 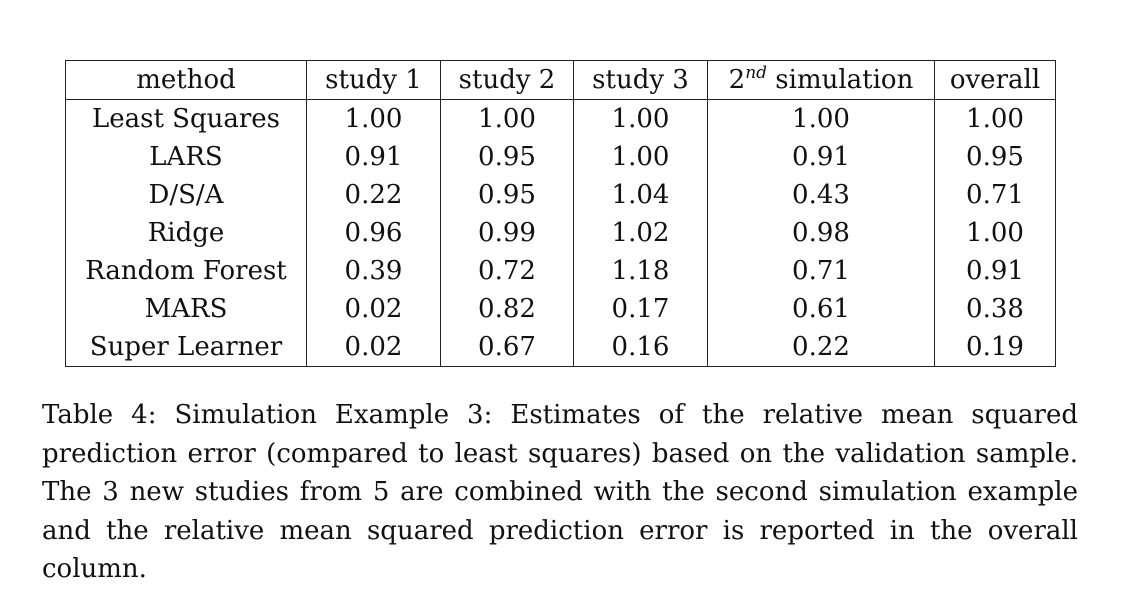 I want to click on cell-simulation: 0.71, so click(x=821, y=271).